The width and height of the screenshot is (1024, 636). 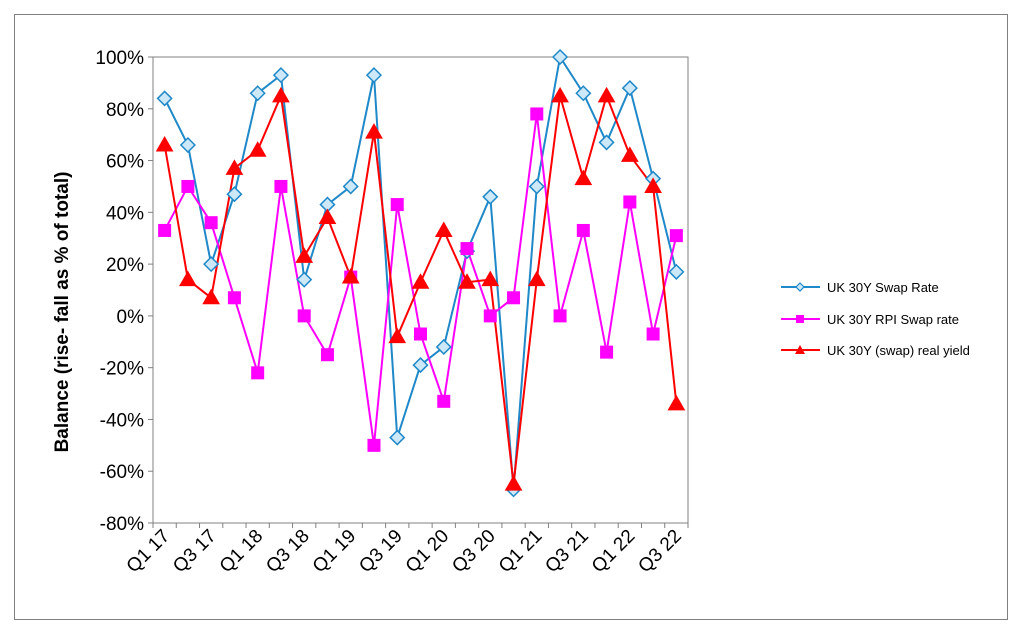 What do you see at coordinates (613, 551) in the screenshot?
I see `x-tick-label: Q1 22` at bounding box center [613, 551].